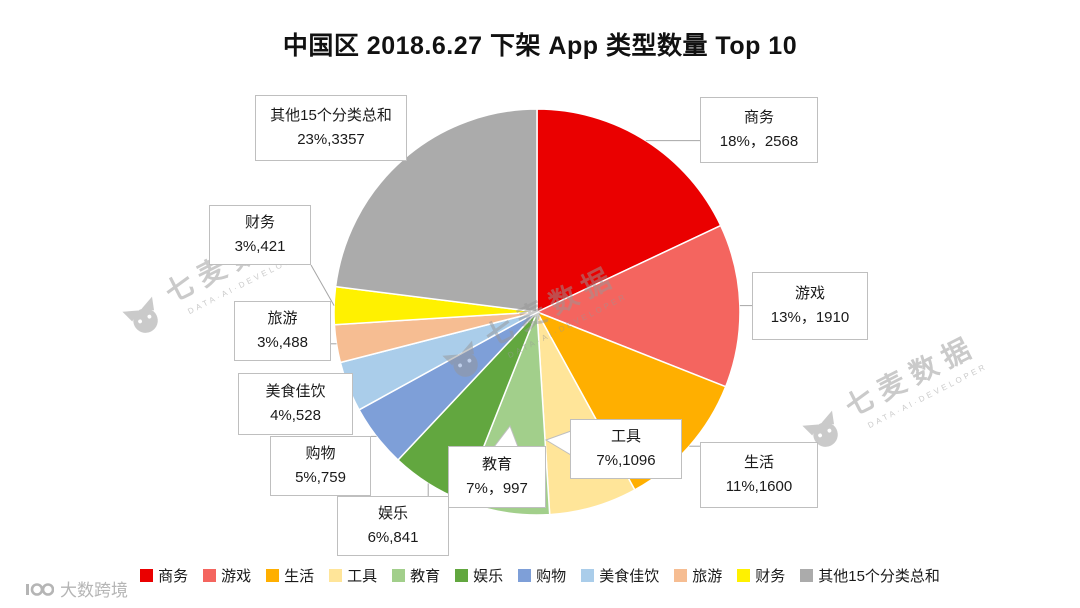 This screenshot has height=608, width=1080. I want to click on slice-label-商务: 商务 18%，2568, so click(759, 130).